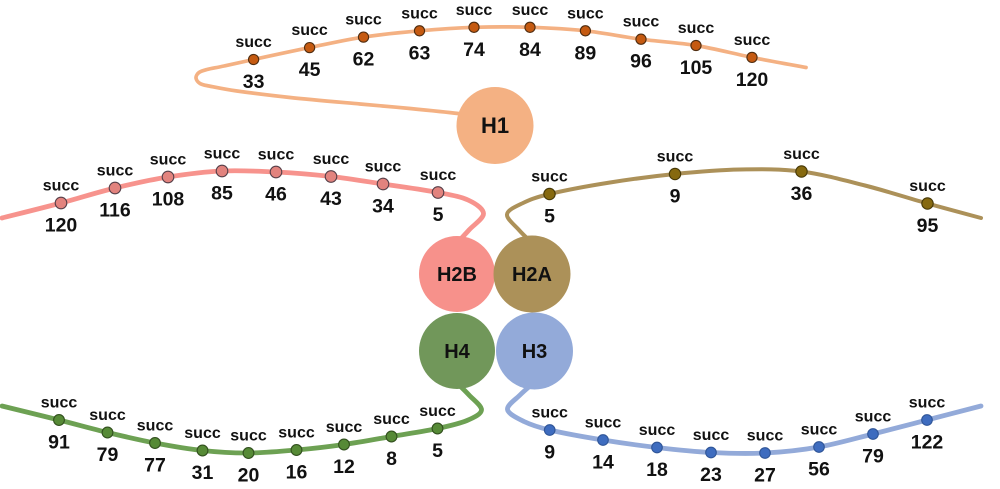  Describe the element at coordinates (249, 476) in the screenshot. I see `svg-text: 20` at that location.